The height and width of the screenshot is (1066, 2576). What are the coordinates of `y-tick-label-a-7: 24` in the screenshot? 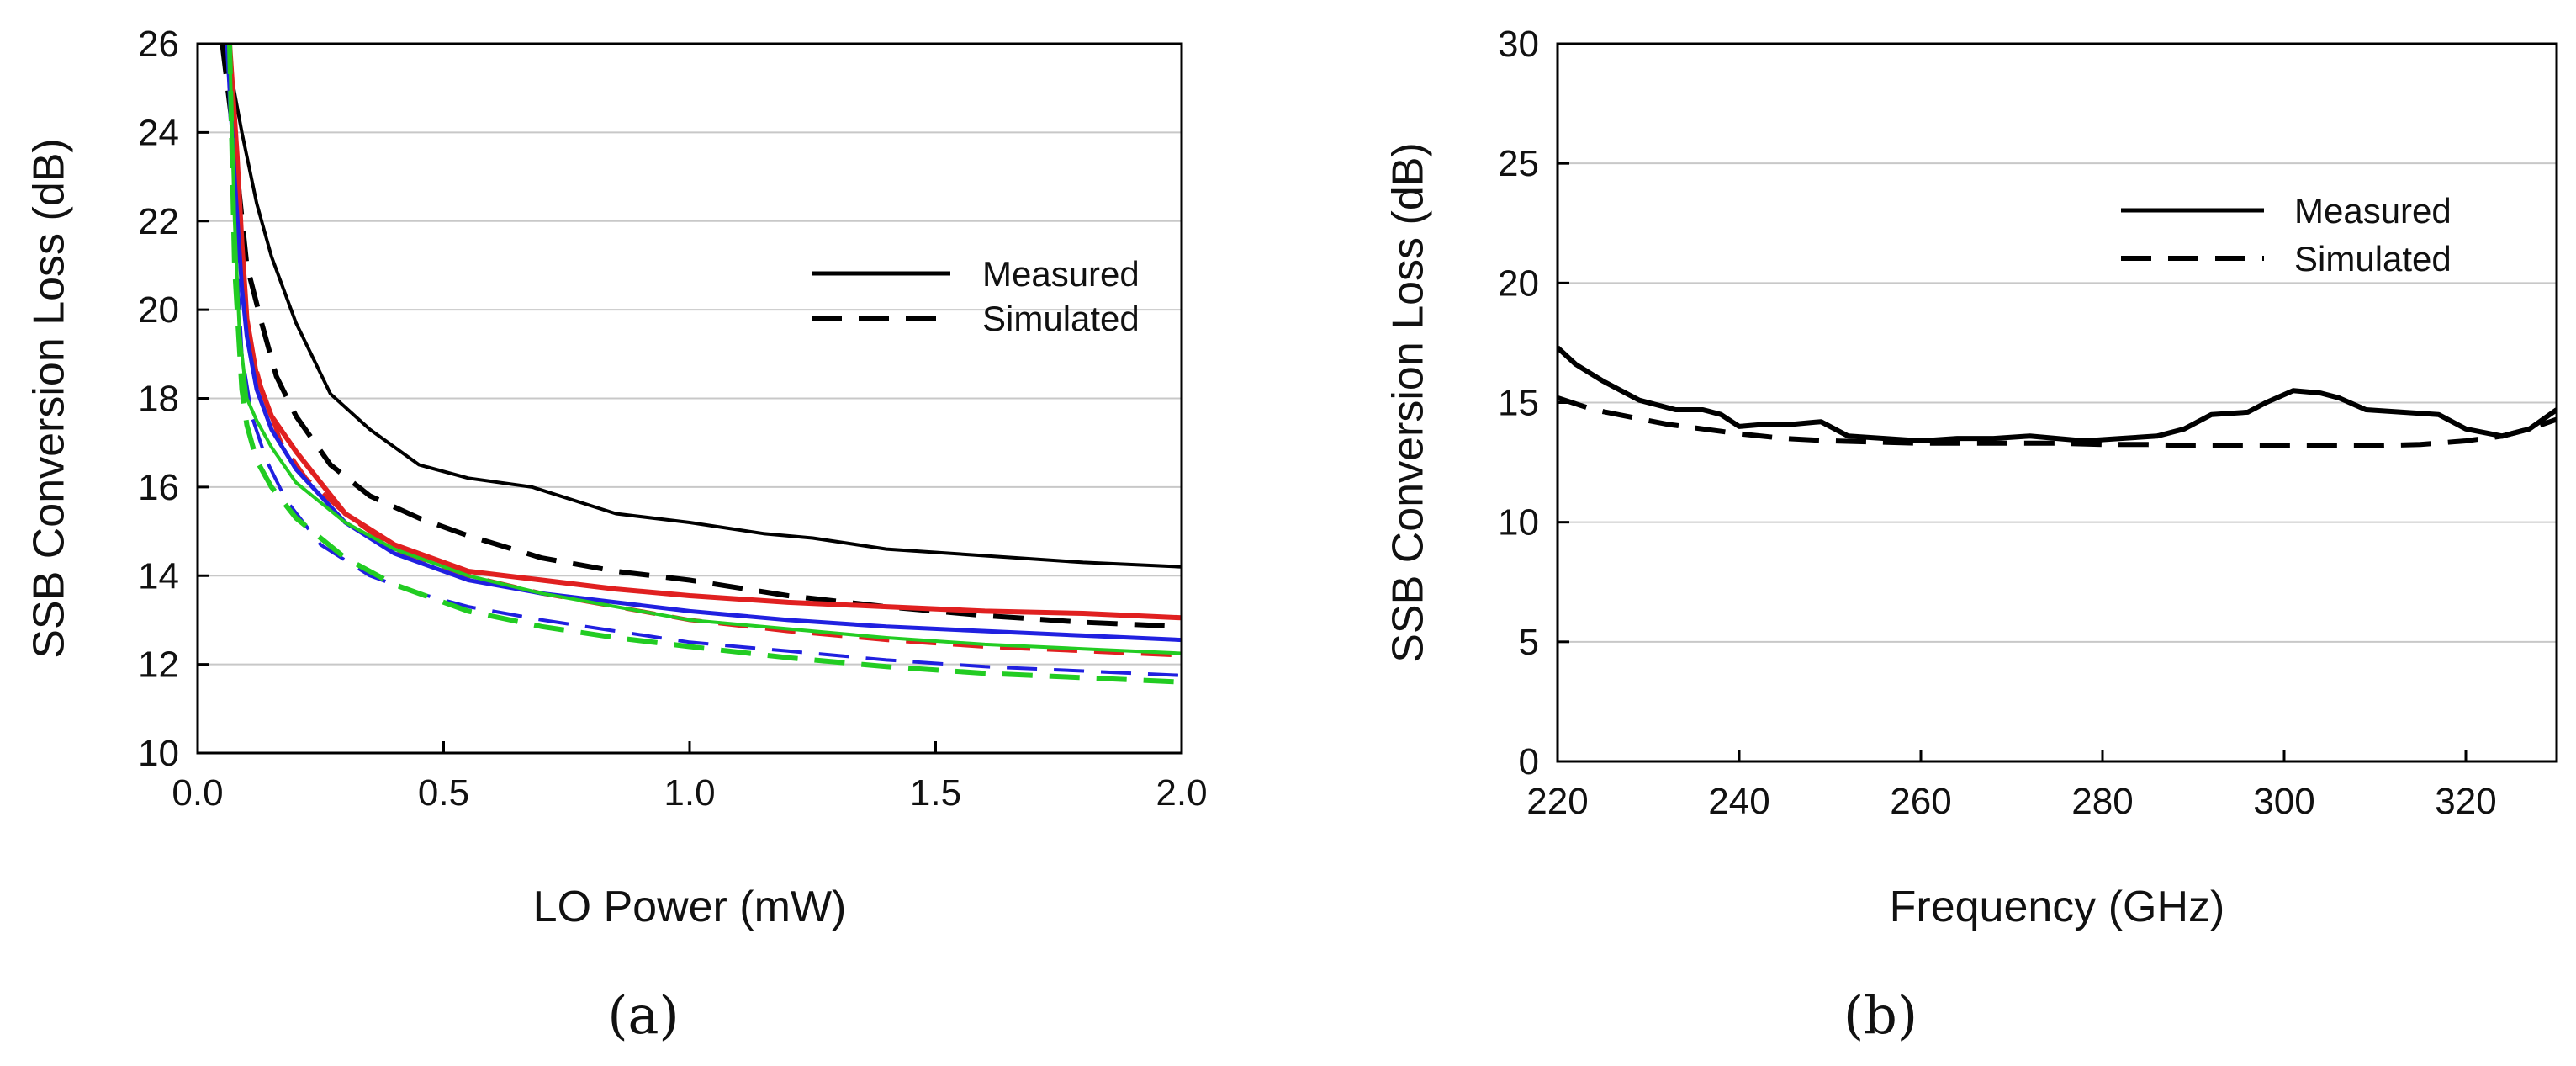 It's located at (158, 132).